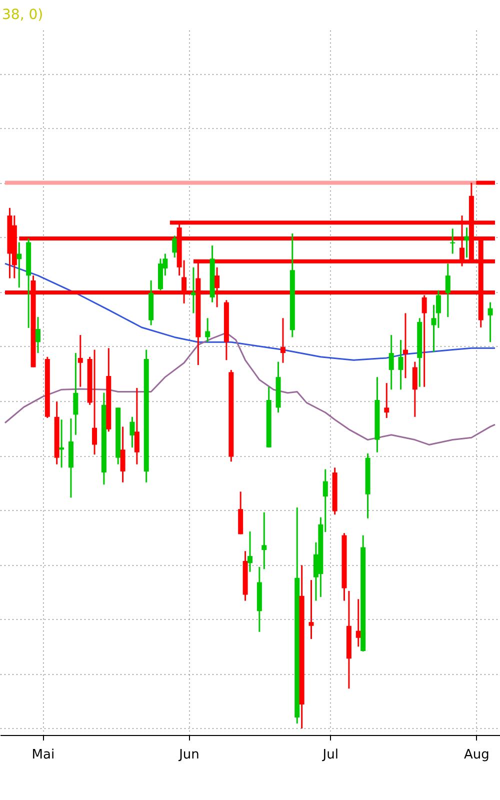  Describe the element at coordinates (189, 755) in the screenshot. I see `x-tick-label: Jun` at that location.